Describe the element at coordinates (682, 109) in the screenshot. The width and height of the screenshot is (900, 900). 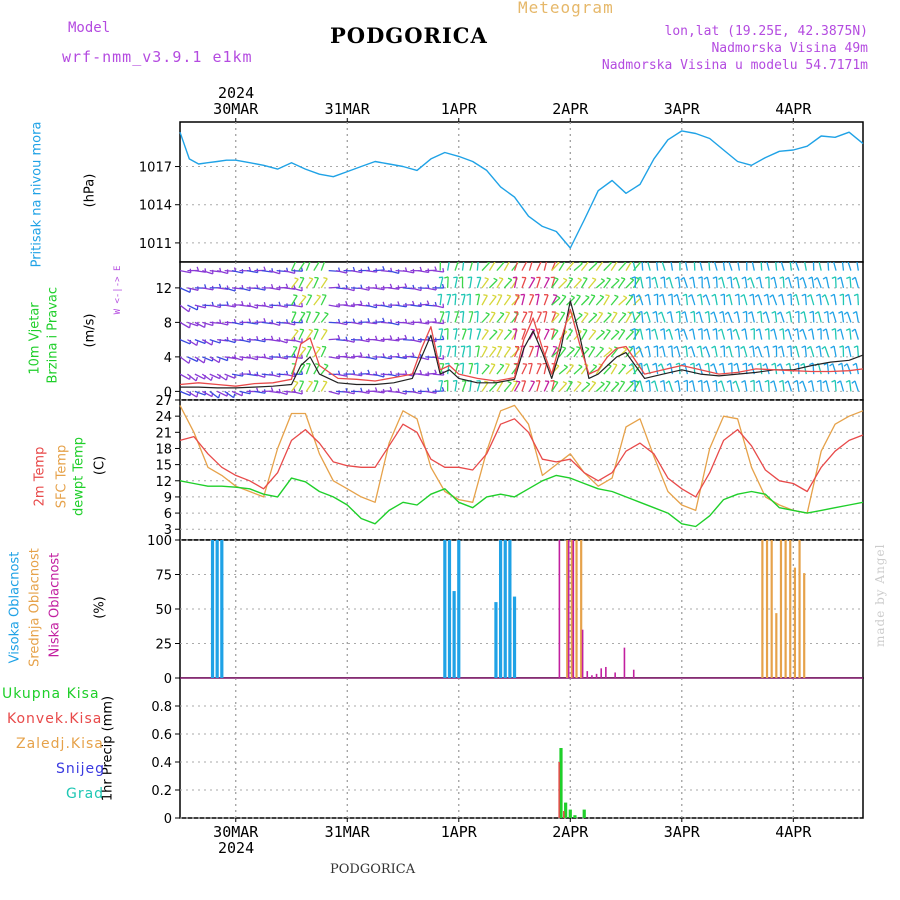
I see `x-tick-label-top: 3APR` at that location.